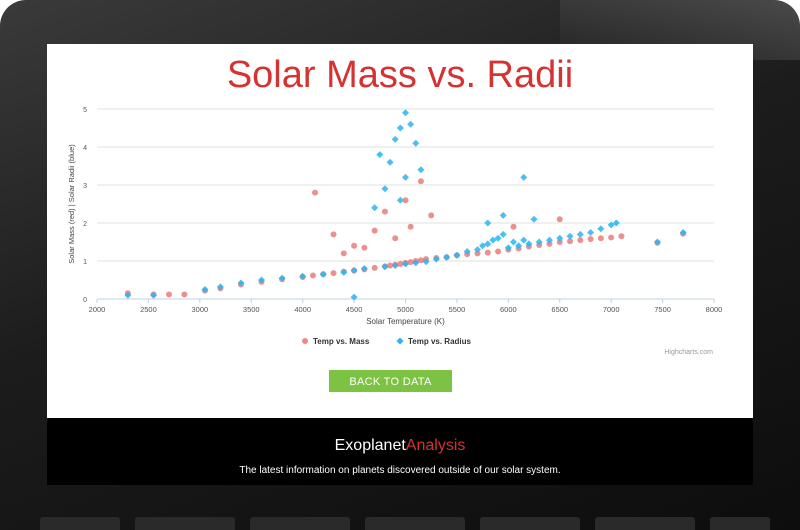 The image size is (800, 530). Describe the element at coordinates (400, 75) in the screenshot. I see `page-title: Solar Mass vs. Radii` at that location.